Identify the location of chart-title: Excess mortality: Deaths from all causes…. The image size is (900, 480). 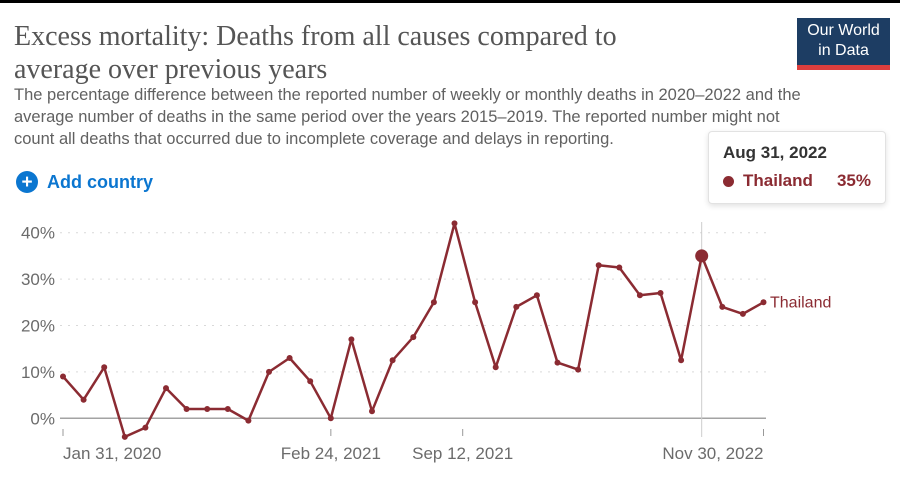
(315, 53).